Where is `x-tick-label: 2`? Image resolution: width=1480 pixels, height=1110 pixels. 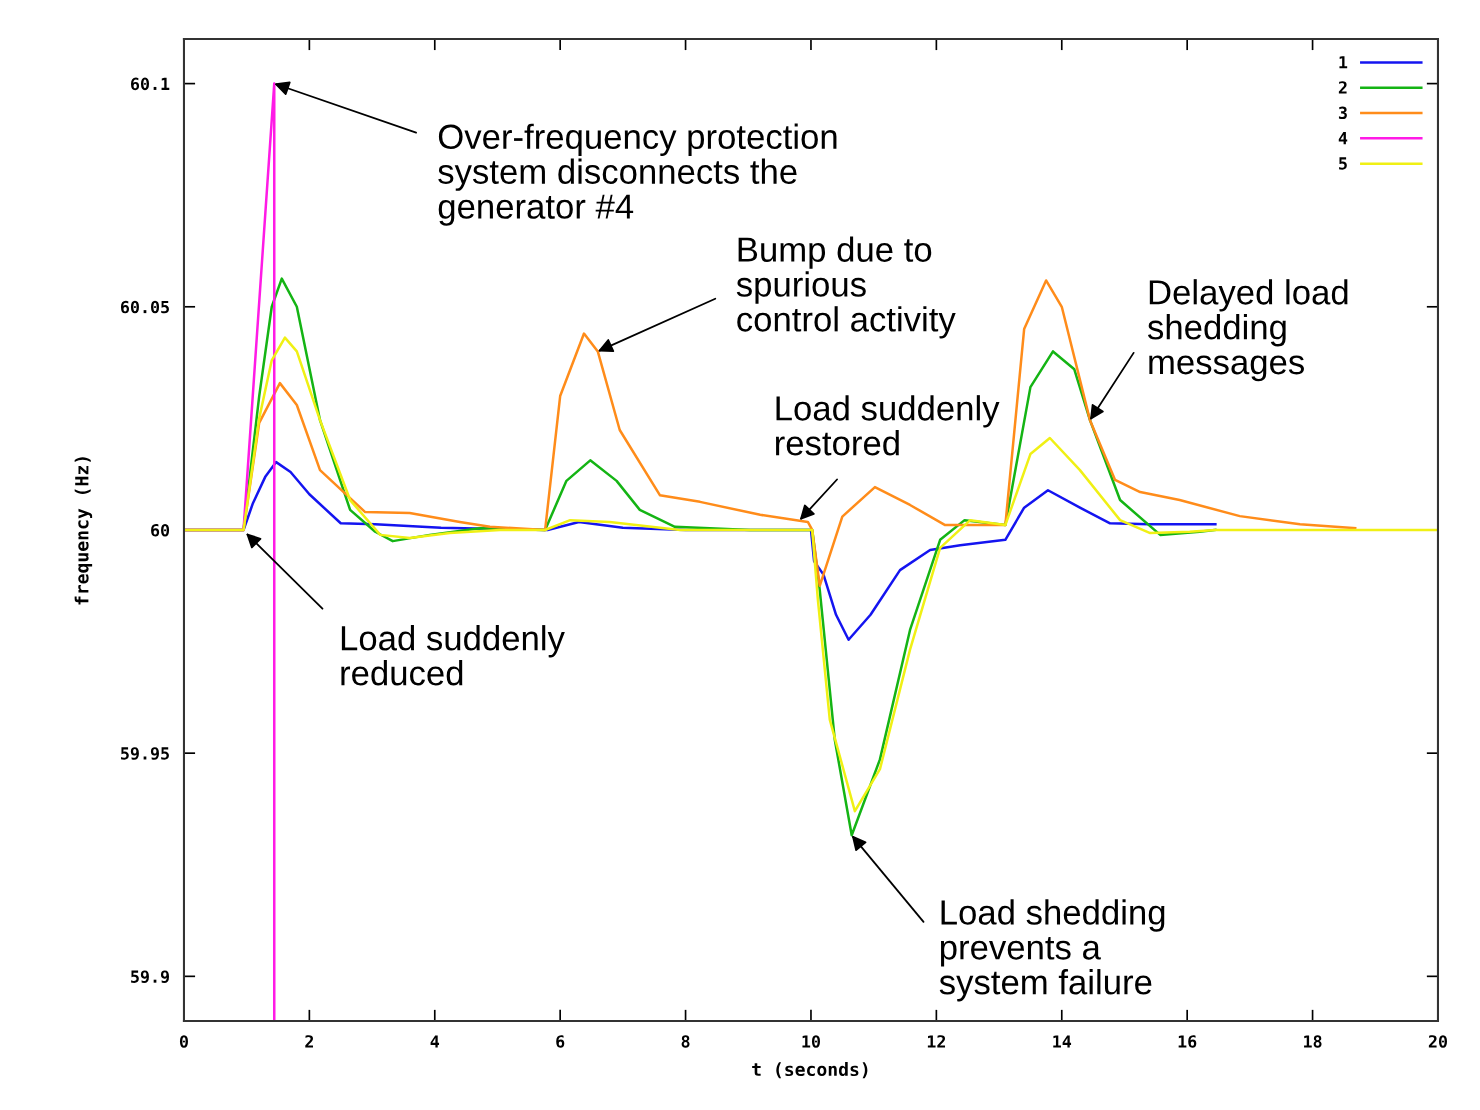 x-tick-label: 2 is located at coordinates (309, 1041).